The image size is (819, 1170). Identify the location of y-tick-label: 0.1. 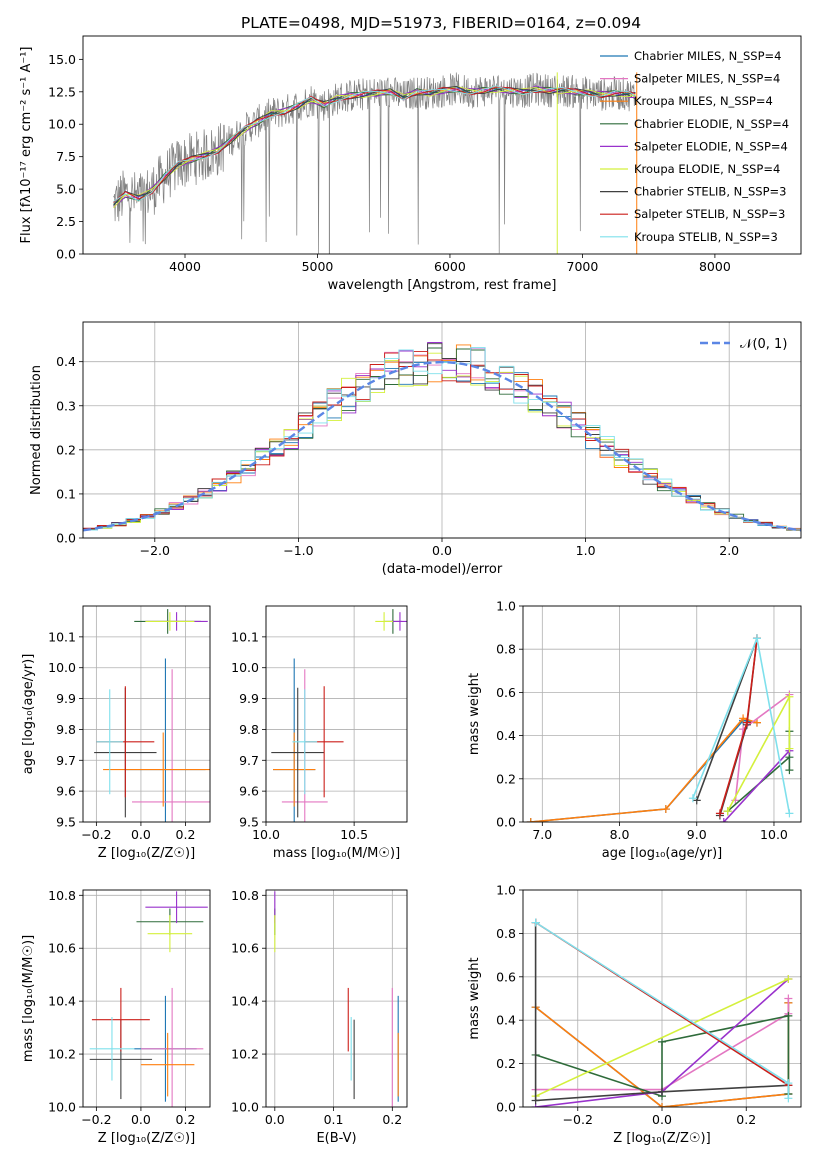
(66, 493).